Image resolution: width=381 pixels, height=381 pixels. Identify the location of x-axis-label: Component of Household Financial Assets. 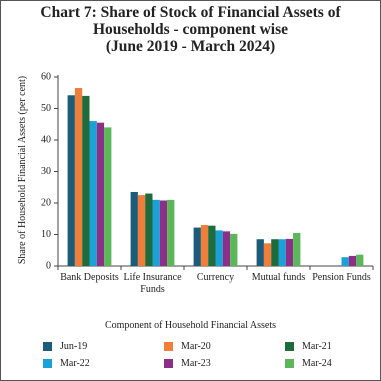
(190, 325).